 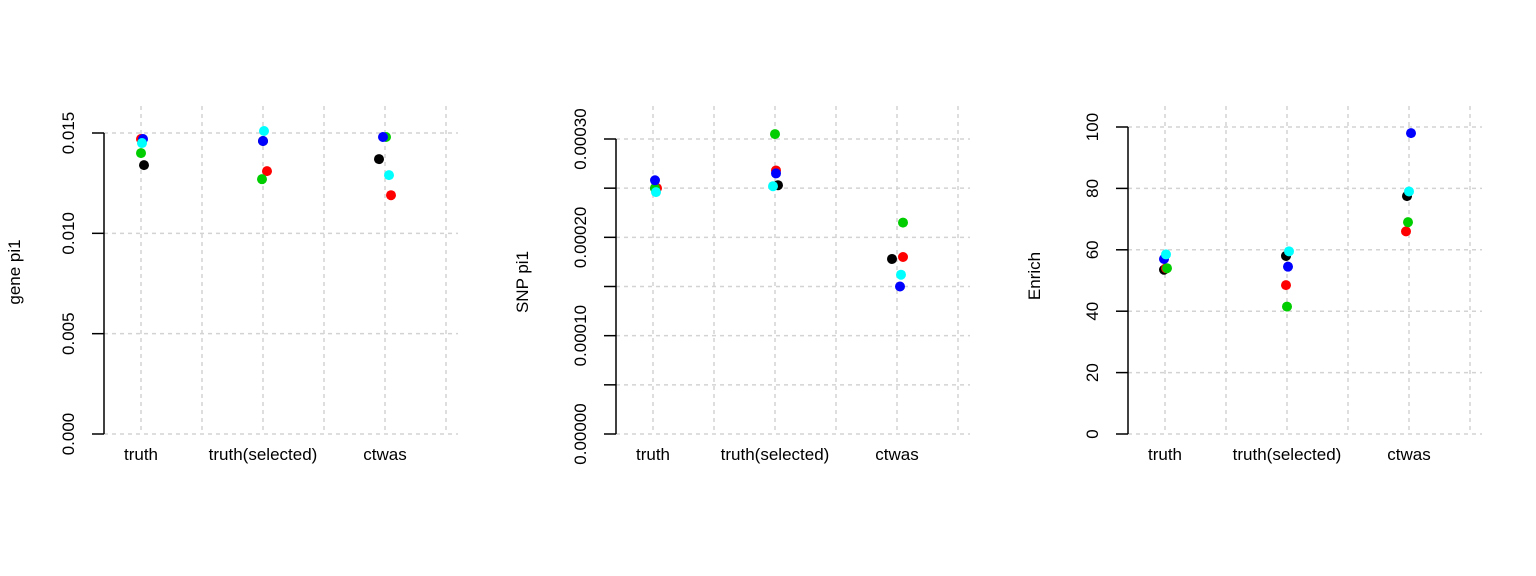 What do you see at coordinates (144, 165) in the screenshot?
I see `point-black-truth` at bounding box center [144, 165].